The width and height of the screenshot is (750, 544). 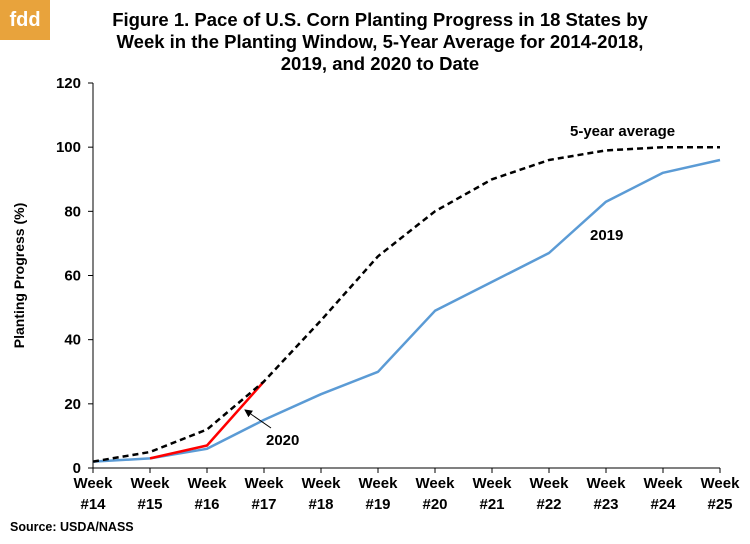 I want to click on annotation-2019: 2019, so click(x=606, y=235).